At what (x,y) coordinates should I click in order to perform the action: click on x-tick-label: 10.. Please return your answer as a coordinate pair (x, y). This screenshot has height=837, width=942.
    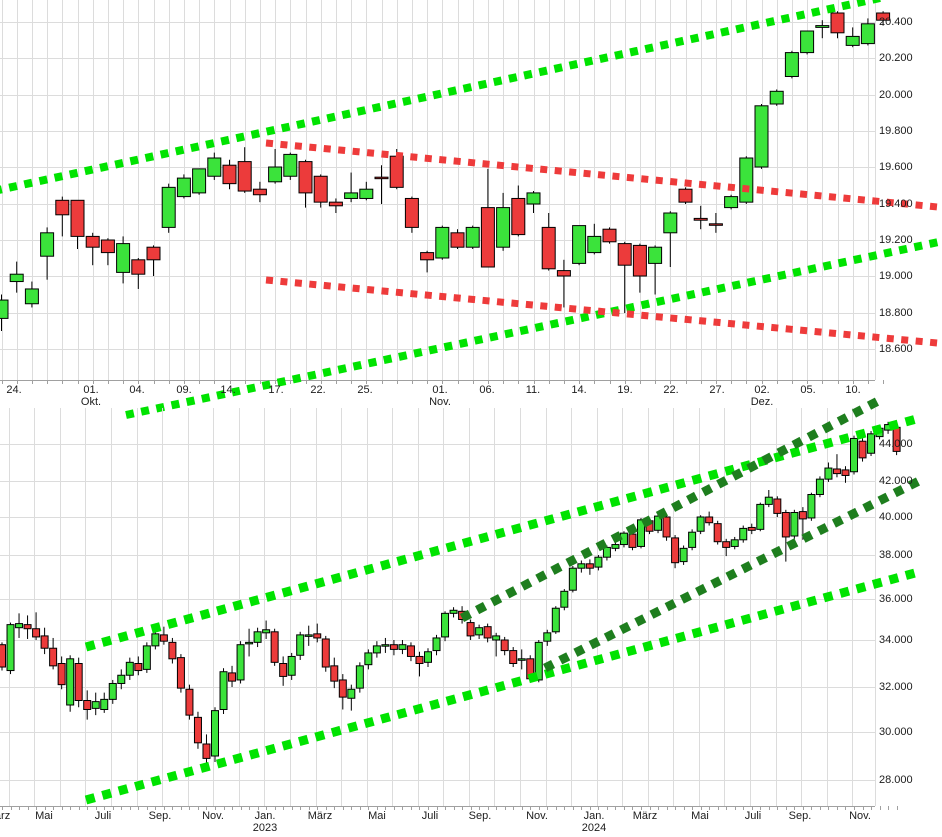
    Looking at the image, I should click on (853, 390).